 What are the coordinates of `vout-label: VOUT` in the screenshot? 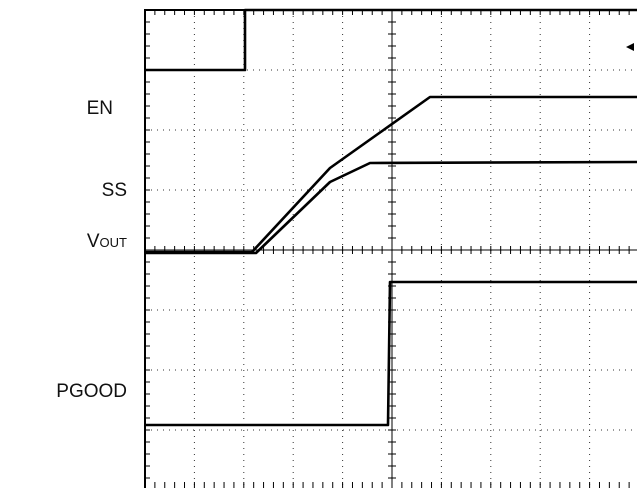 It's located at (107, 241).